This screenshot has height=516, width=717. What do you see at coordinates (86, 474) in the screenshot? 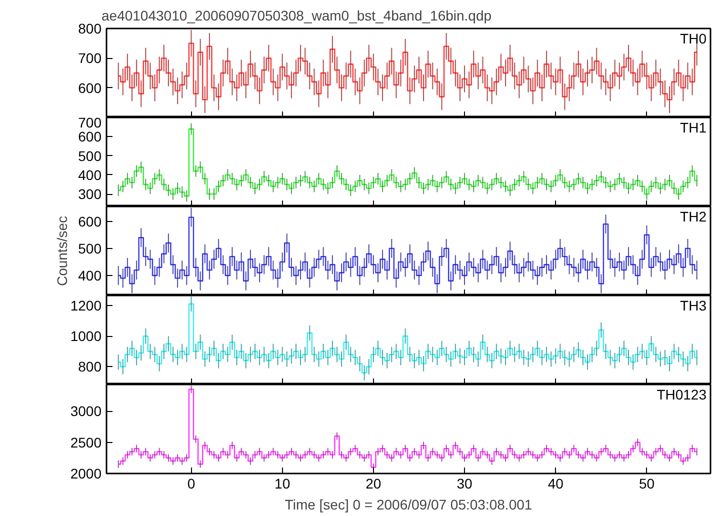
I see `y-tick-label: 2000` at bounding box center [86, 474].